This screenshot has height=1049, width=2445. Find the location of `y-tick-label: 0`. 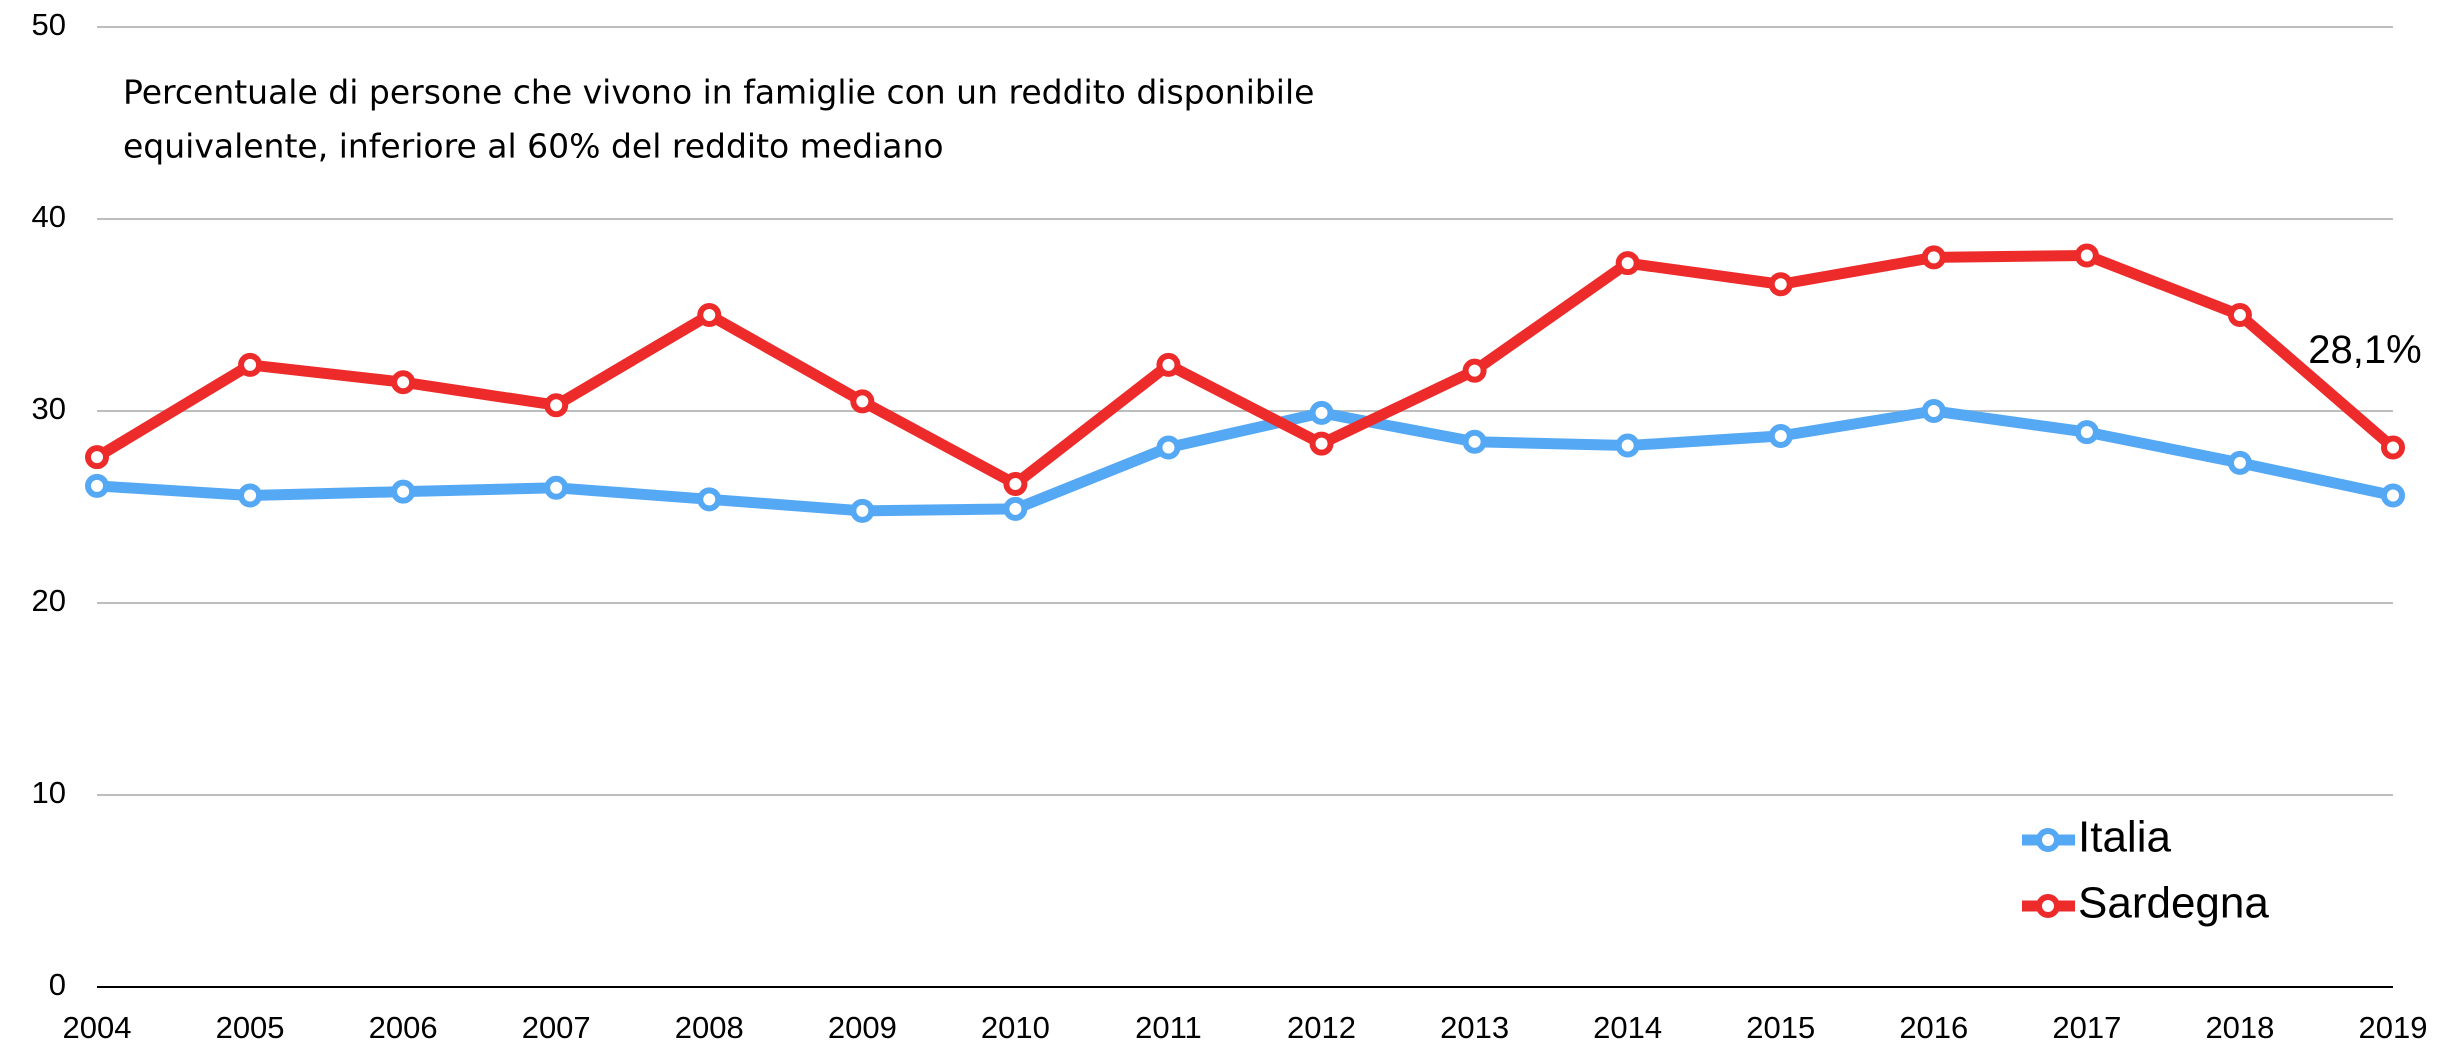

y-tick-label: 0 is located at coordinates (57, 984).